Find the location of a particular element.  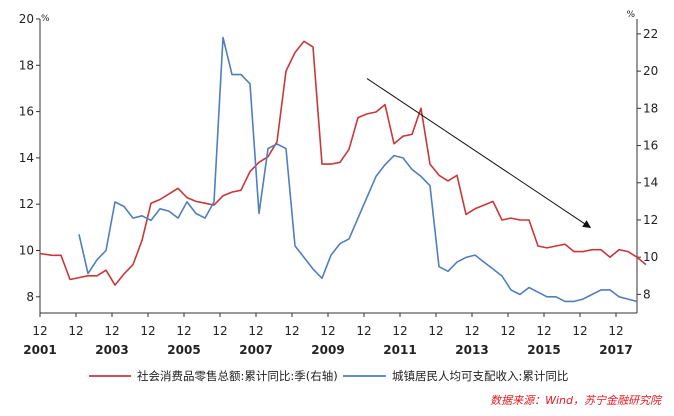

right-tick-label: 16 is located at coordinates (650, 146).